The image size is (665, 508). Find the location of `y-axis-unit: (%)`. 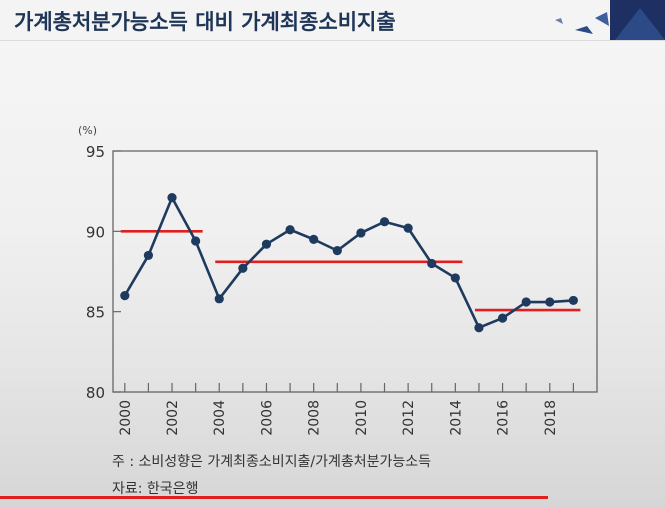

y-axis-unit: (%) is located at coordinates (87, 130).